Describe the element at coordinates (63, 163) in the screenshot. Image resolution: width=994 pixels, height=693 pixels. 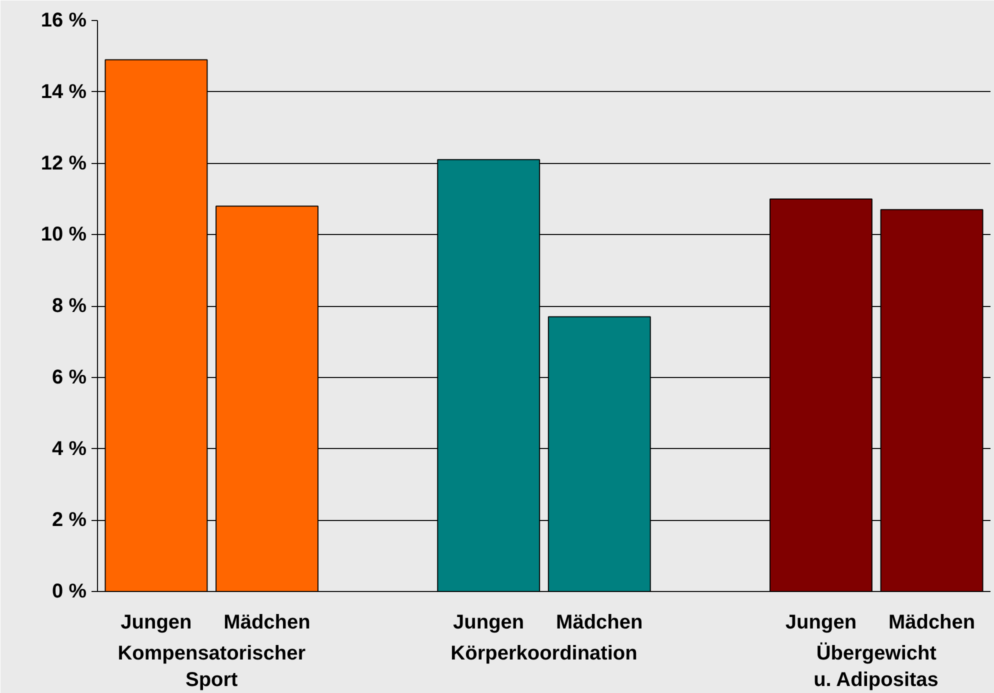
I see `y-tick-label: 12 %` at that location.